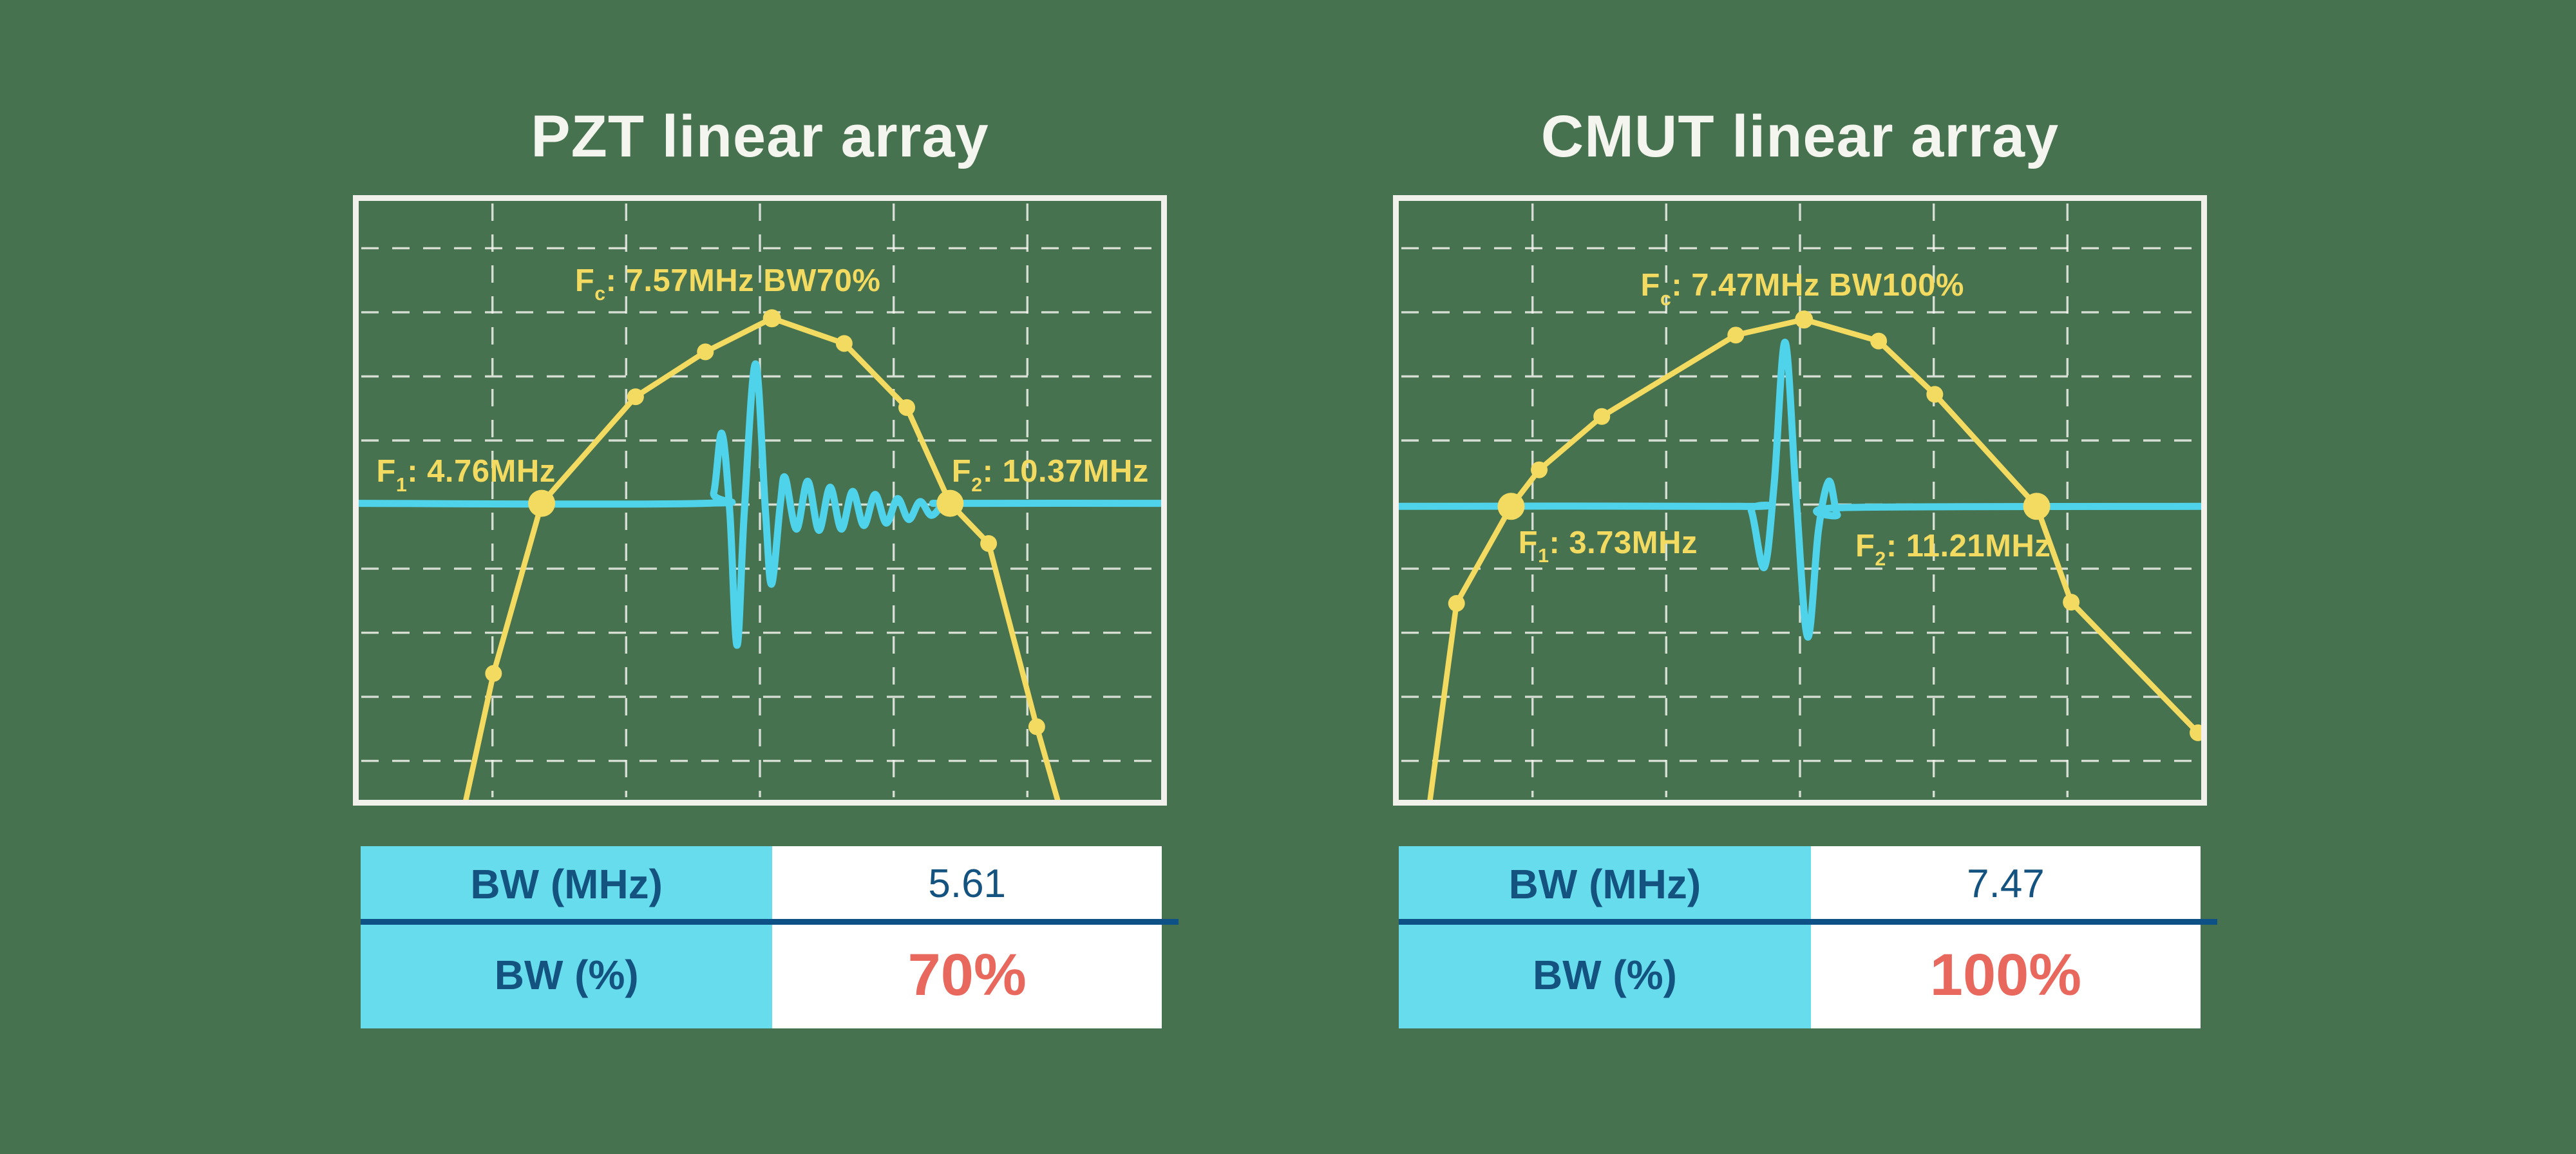 Image resolution: width=2576 pixels, height=1154 pixels. I want to click on pzt-f2-annotation: F2: 10.37MHz, so click(1050, 474).